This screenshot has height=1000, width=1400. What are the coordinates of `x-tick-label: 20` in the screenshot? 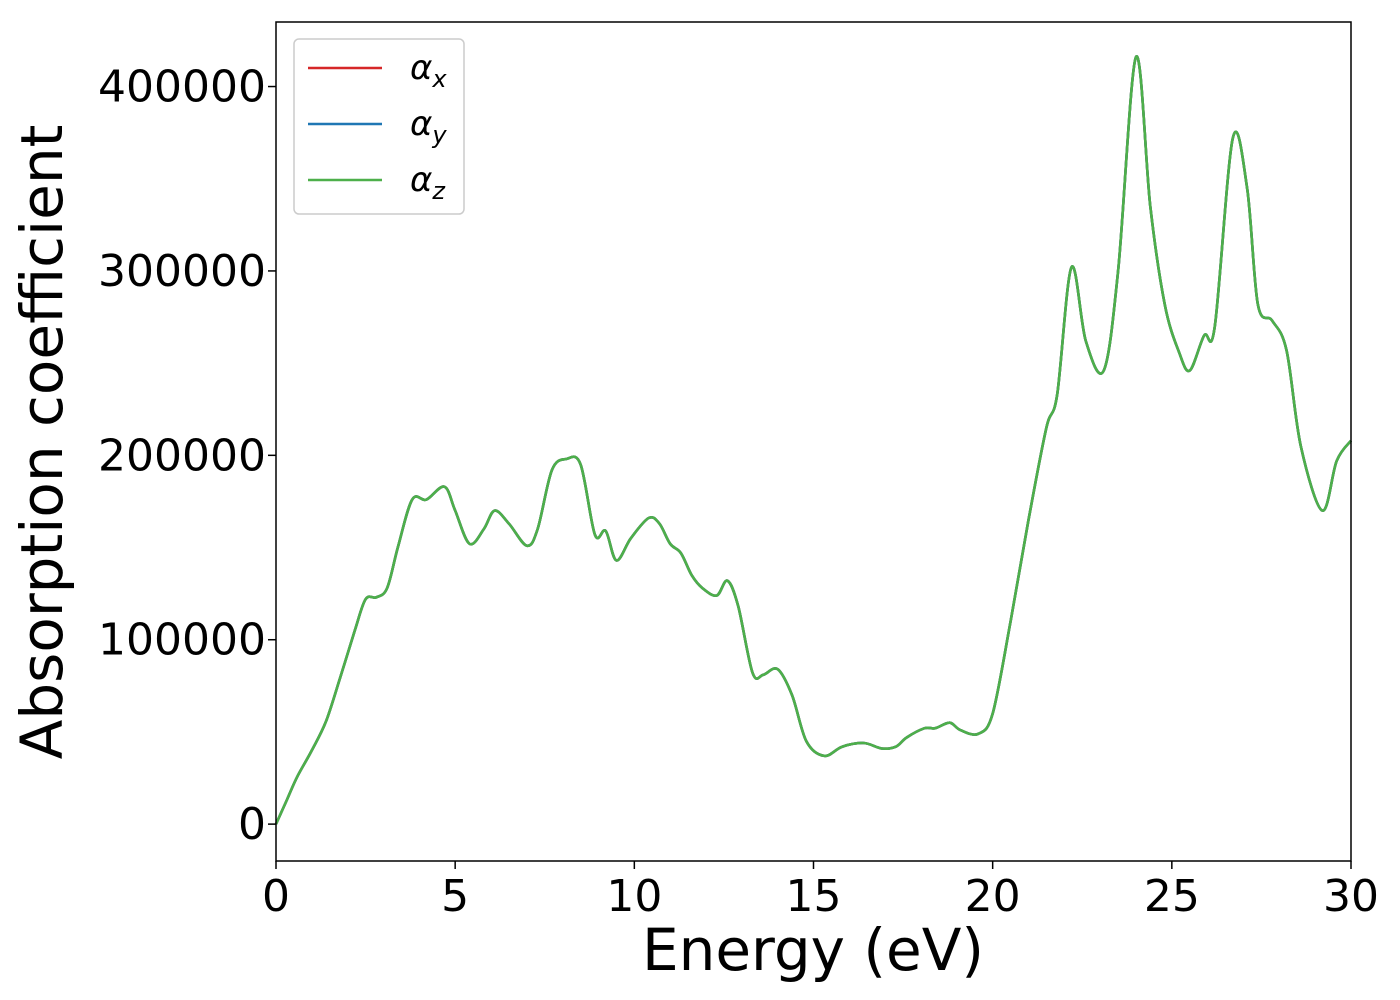 It's located at (993, 896).